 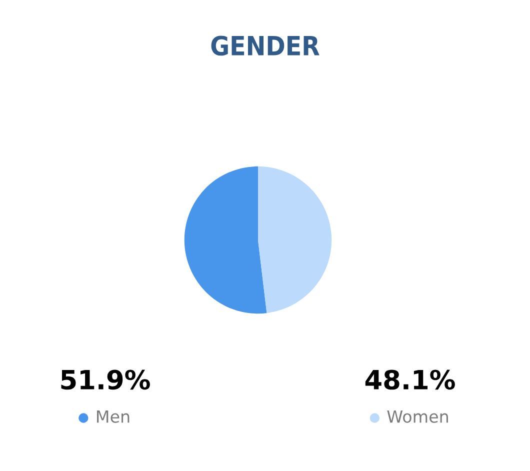 I want to click on data-label: 48.1%, so click(x=410, y=380).